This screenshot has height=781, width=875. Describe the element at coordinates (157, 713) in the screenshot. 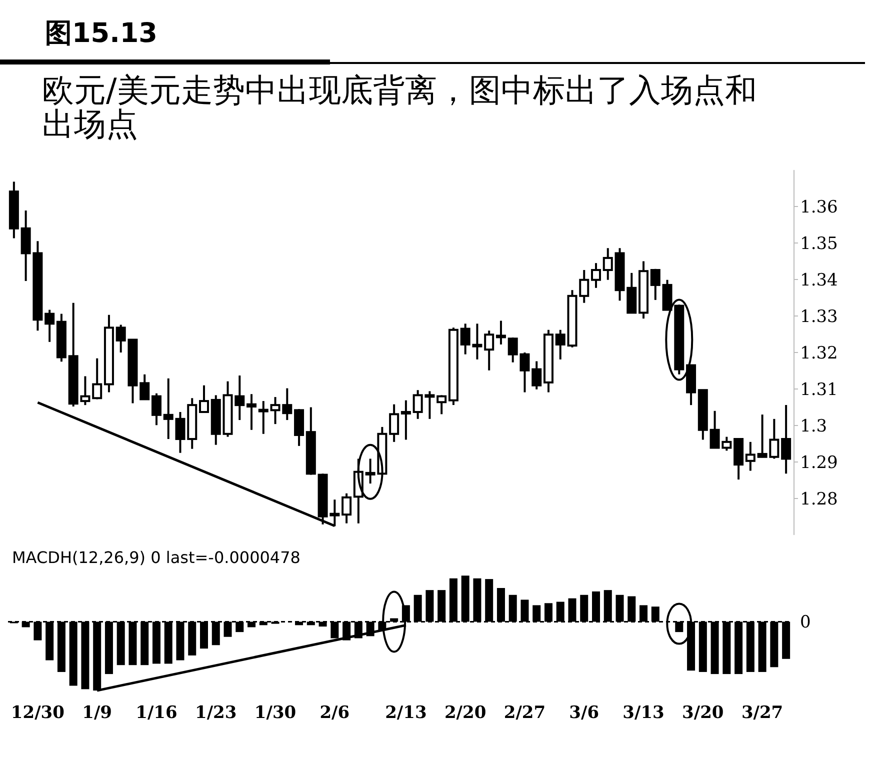

I see `xtick: 1/16` at that location.